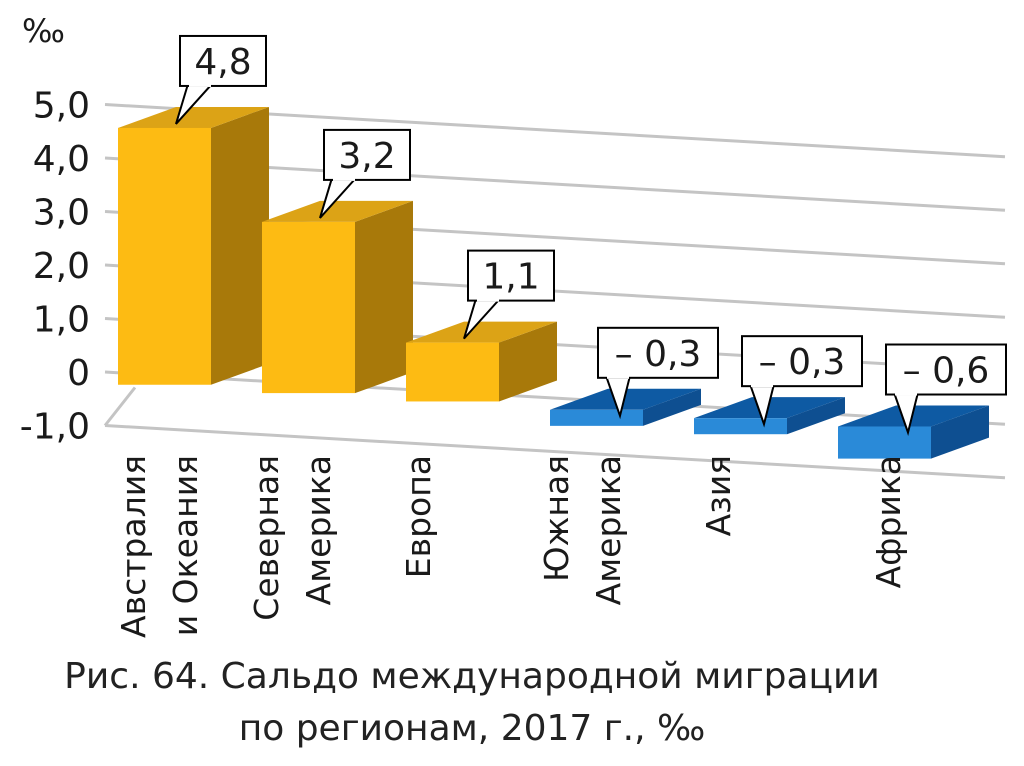  Describe the element at coordinates (61, 106) in the screenshot. I see `y-tick-label: 5,0` at that location.